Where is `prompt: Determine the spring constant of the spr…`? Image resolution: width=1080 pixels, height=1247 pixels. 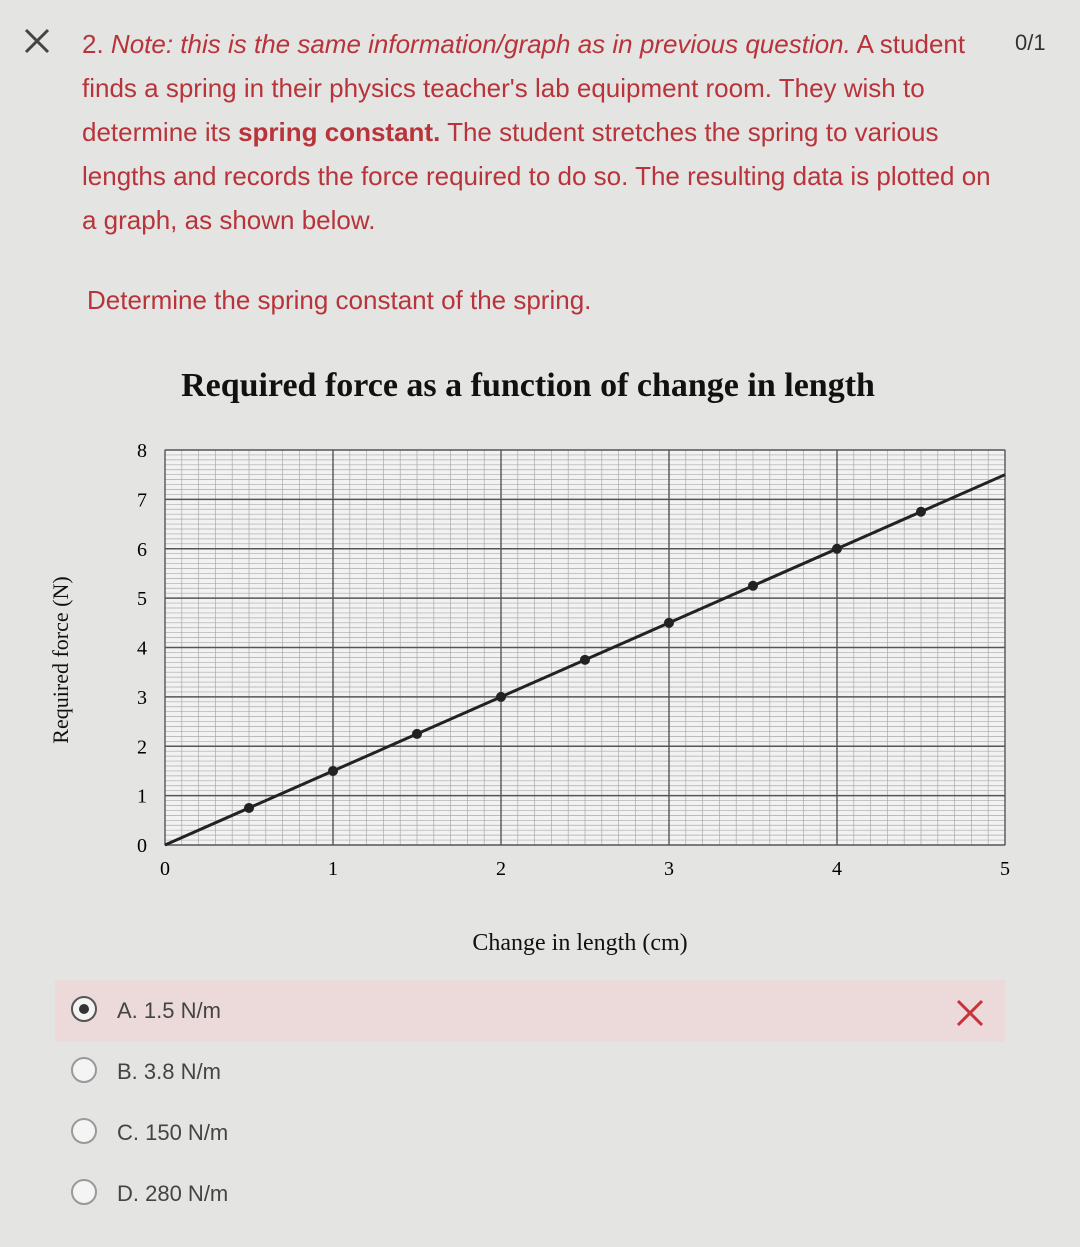
prompt: Determine the spring constant of the spr… is located at coordinates (339, 300).